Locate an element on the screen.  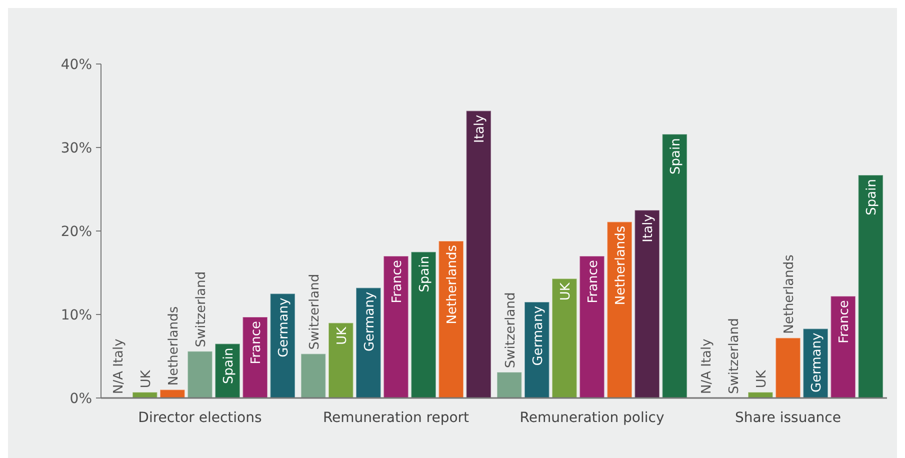
y-tick-label: 40% is located at coordinates (76, 64).